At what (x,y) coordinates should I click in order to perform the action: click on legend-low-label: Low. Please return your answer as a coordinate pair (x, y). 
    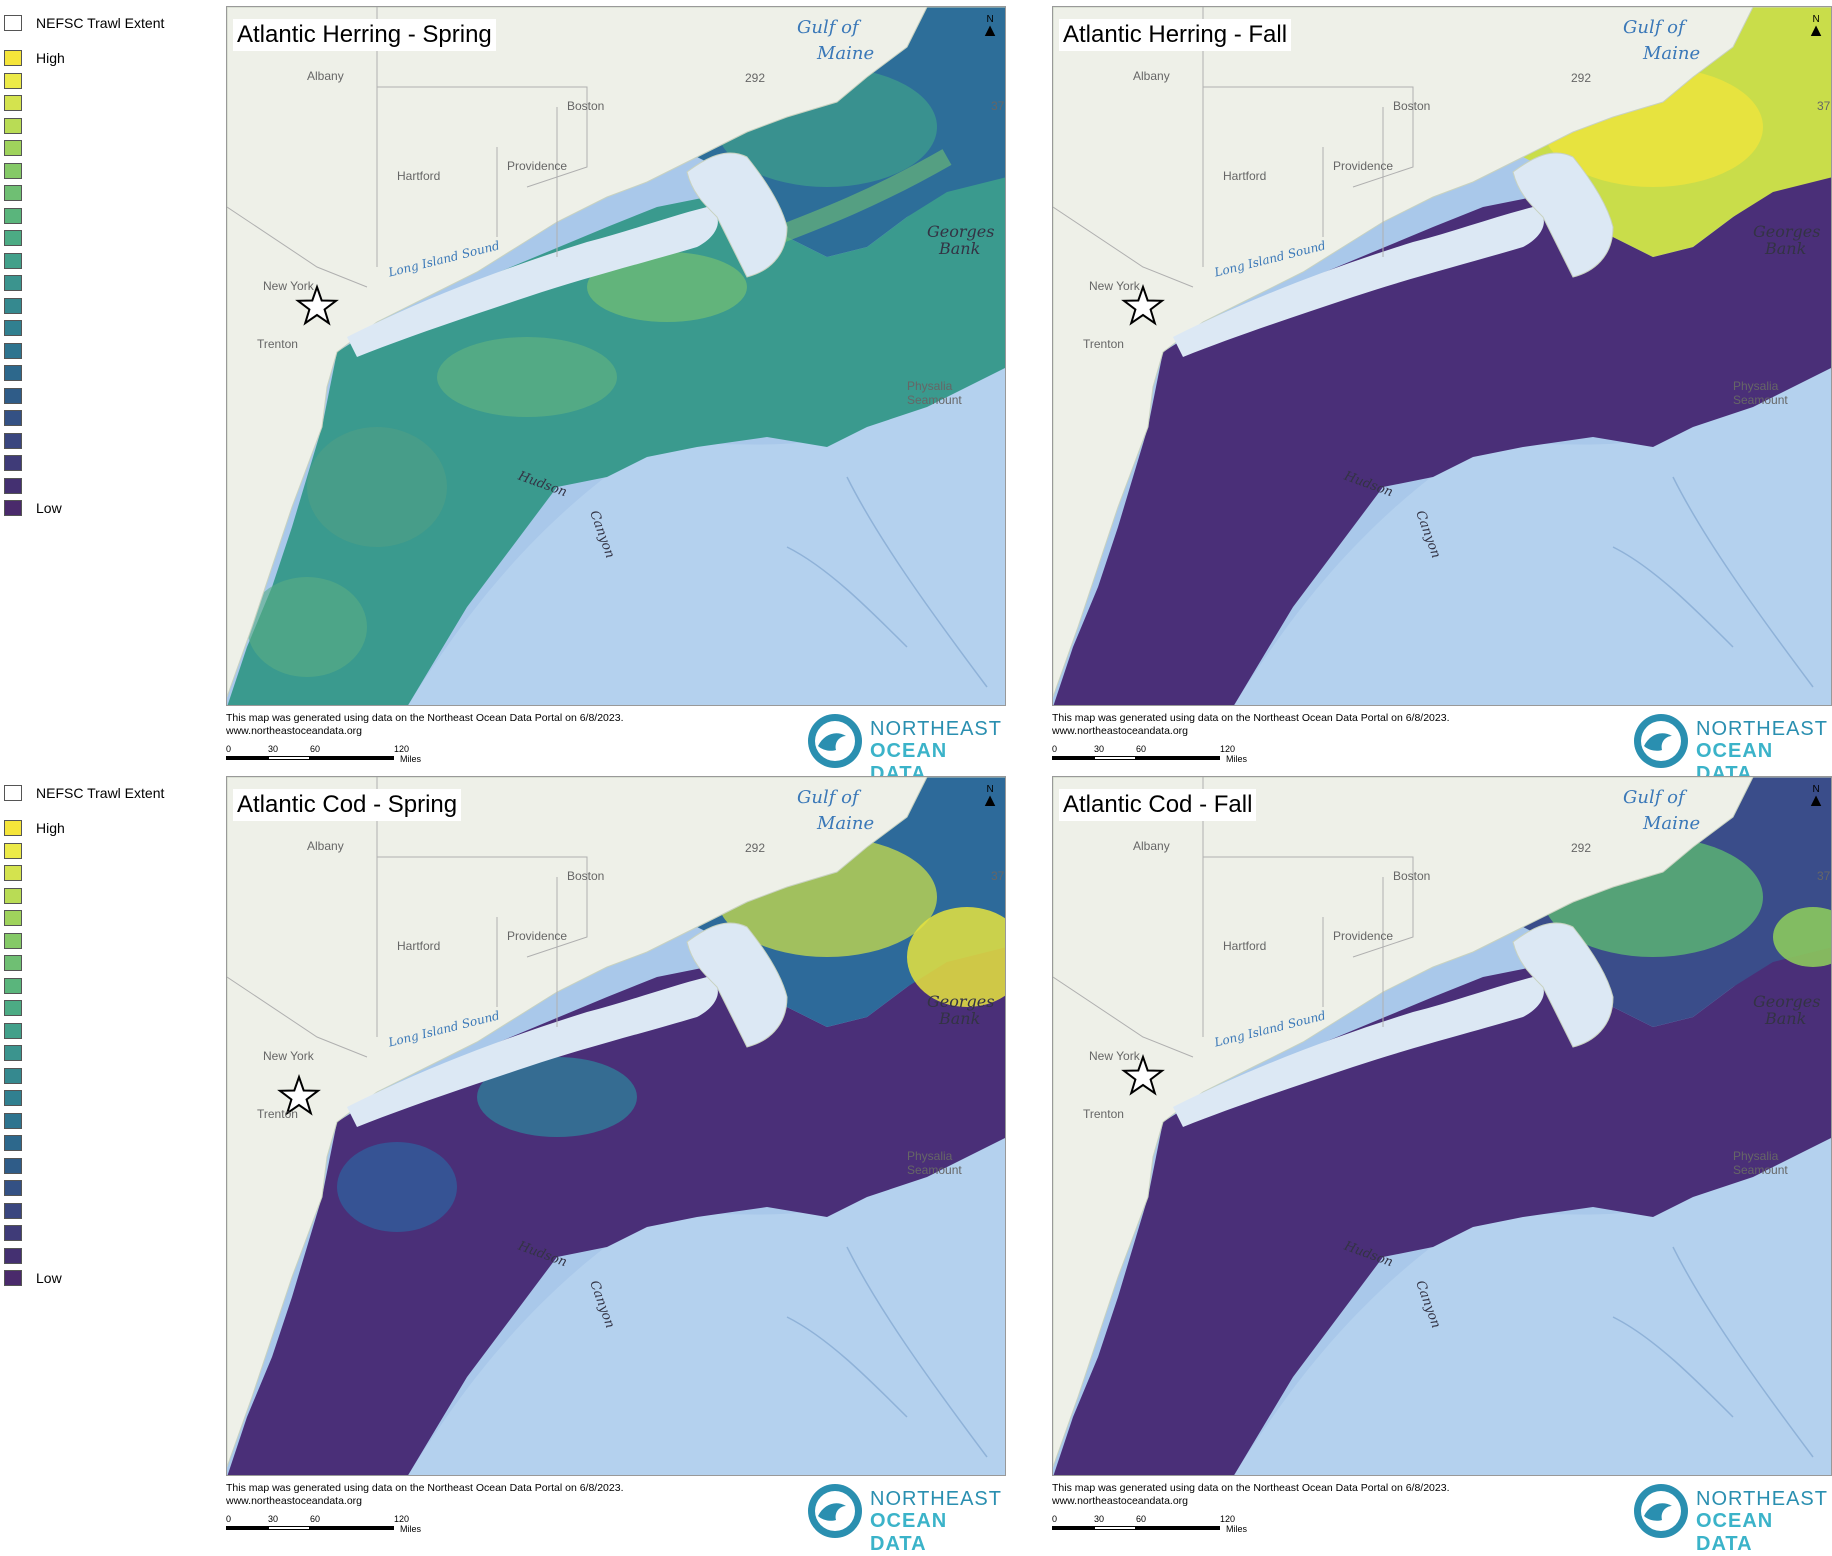
    Looking at the image, I should click on (49, 508).